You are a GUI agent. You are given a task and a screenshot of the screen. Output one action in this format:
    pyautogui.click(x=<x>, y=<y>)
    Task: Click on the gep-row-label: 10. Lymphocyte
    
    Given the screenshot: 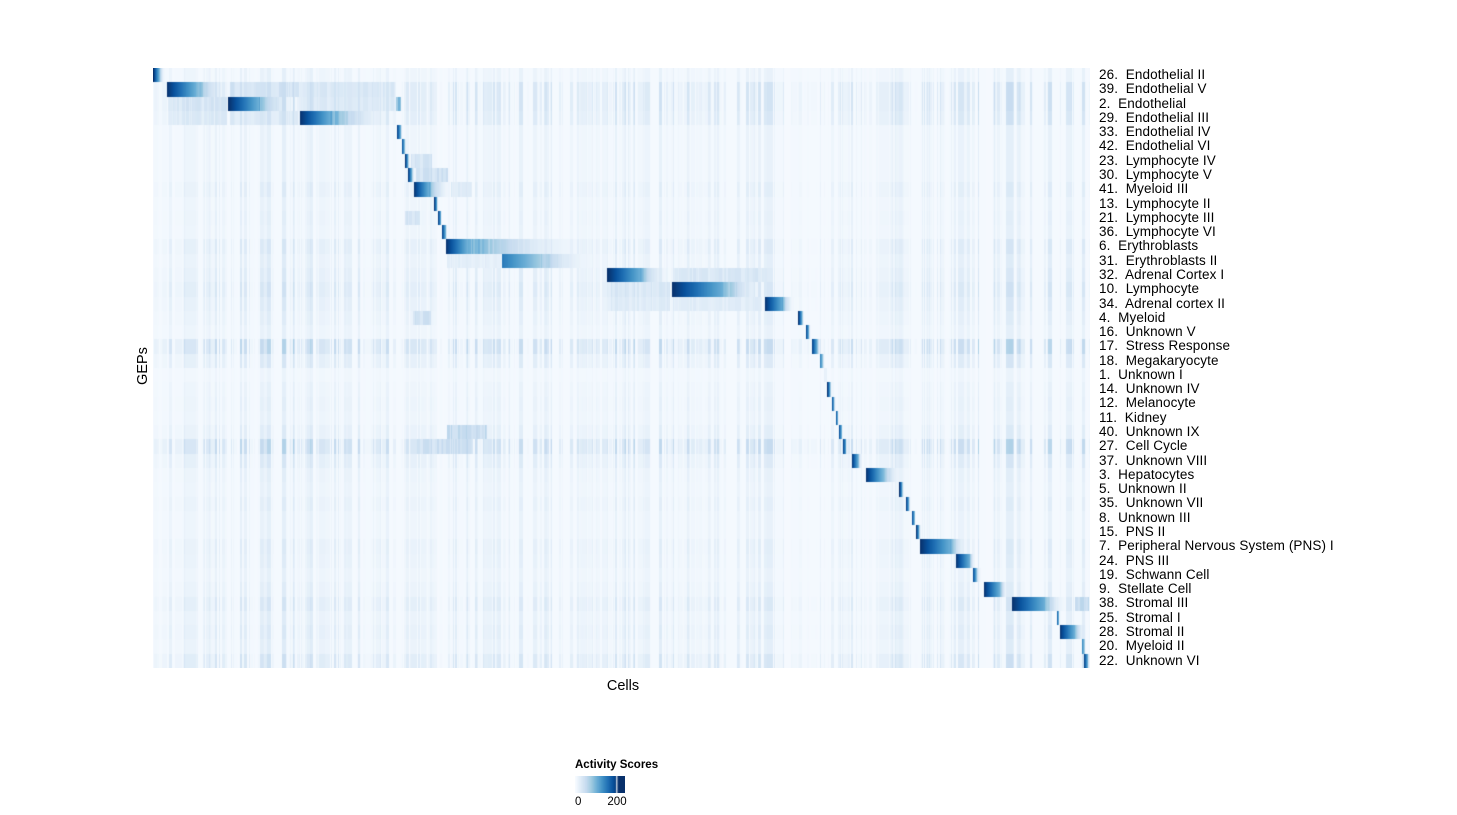 What is the action you would take?
    pyautogui.click(x=1149, y=289)
    